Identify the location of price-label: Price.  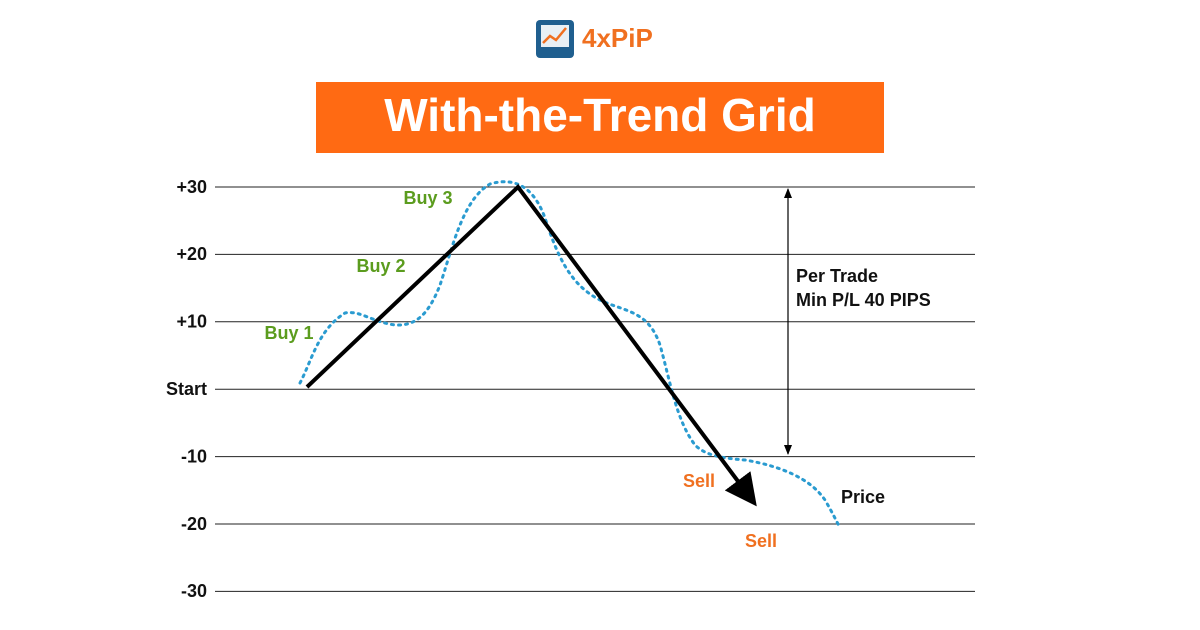
(863, 497).